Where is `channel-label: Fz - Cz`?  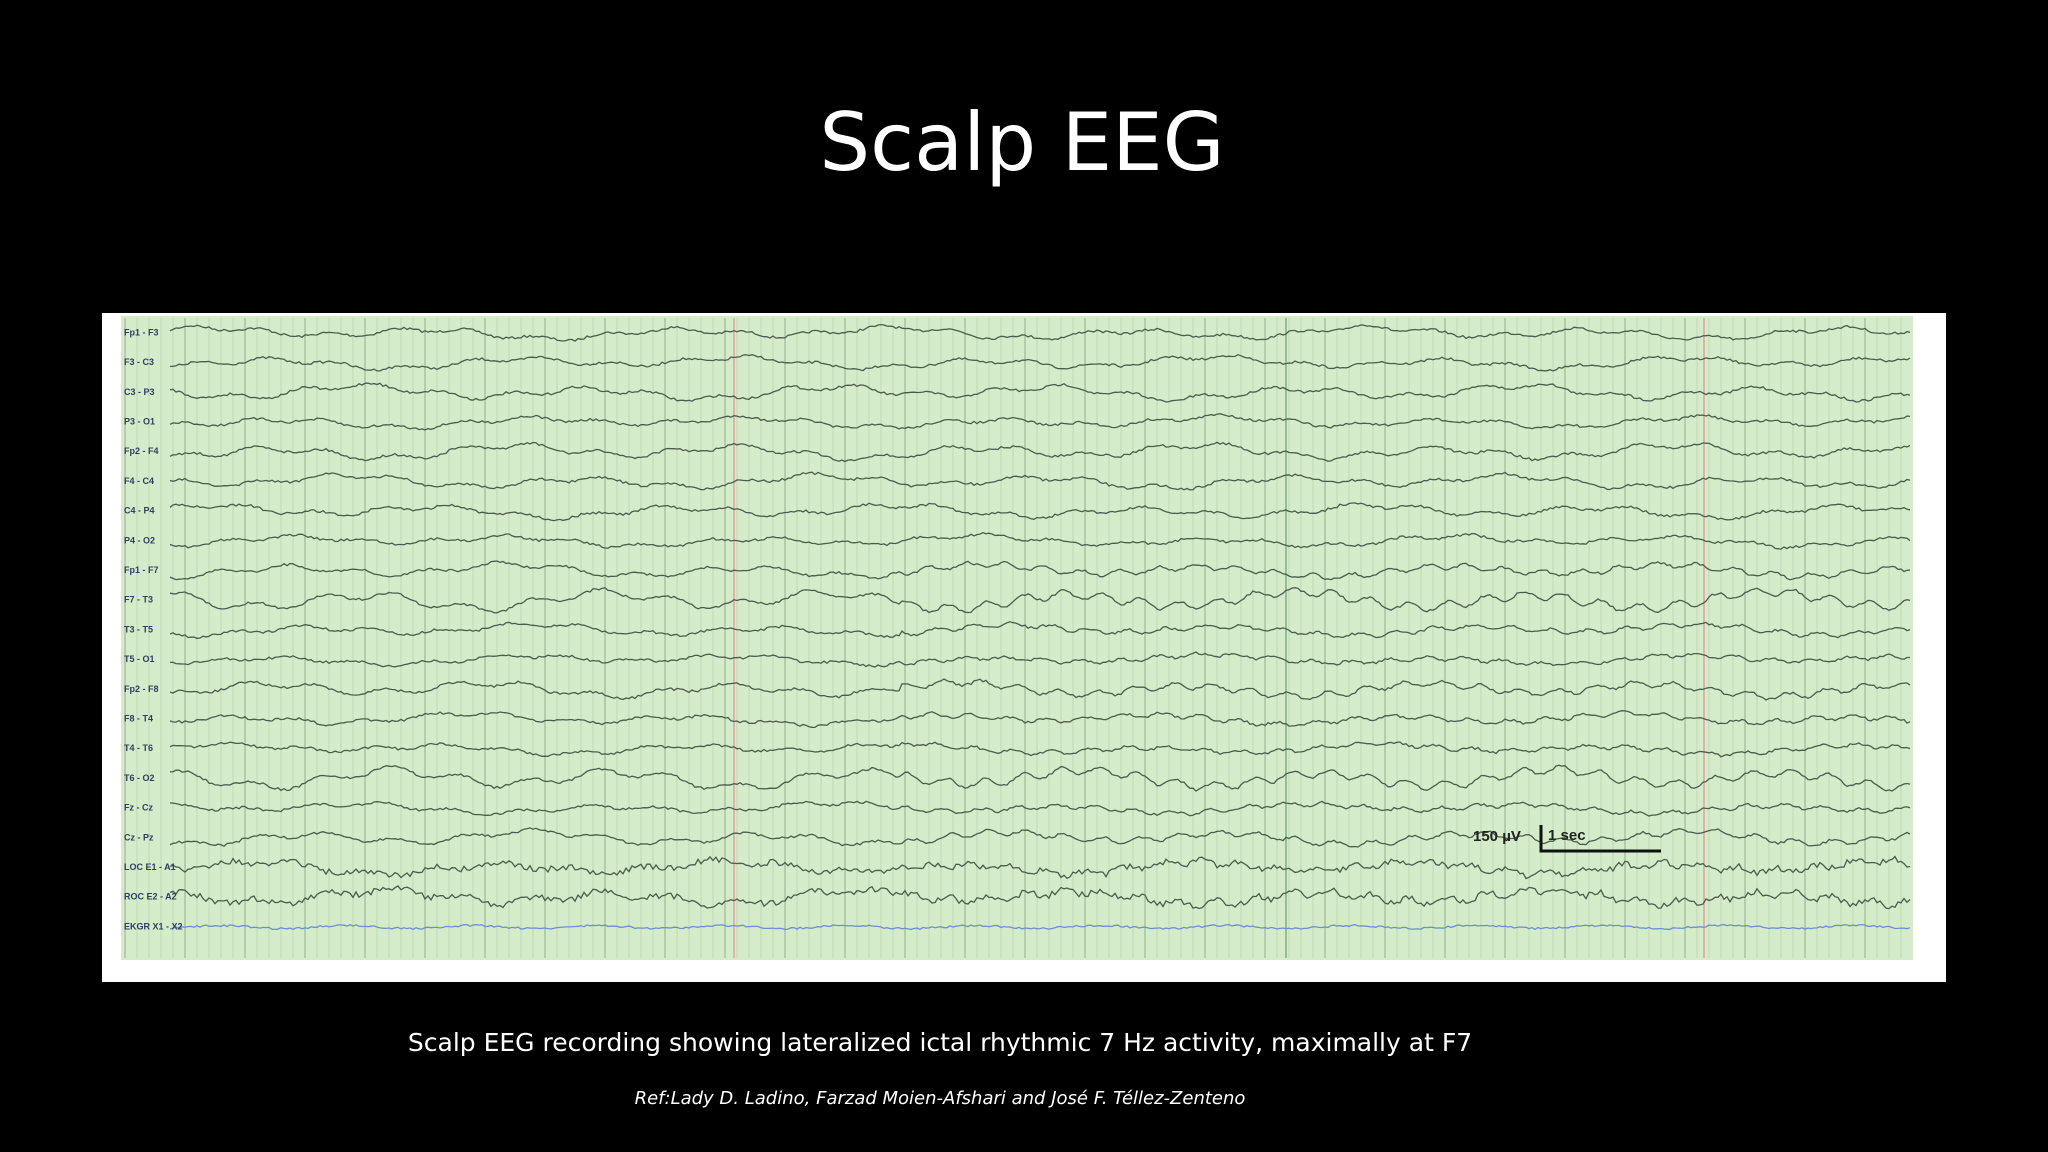
channel-label: Fz - Cz is located at coordinates (138, 808).